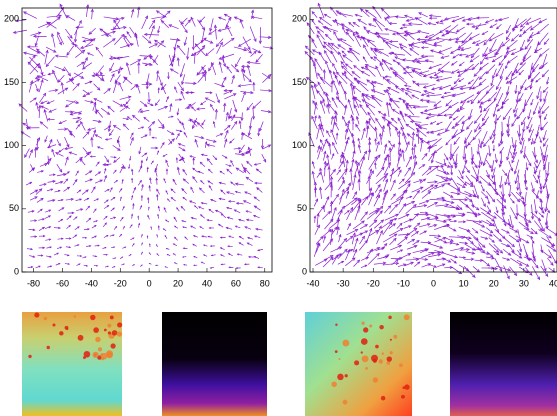  I want to click on x-tick-label: 80, so click(265, 283).